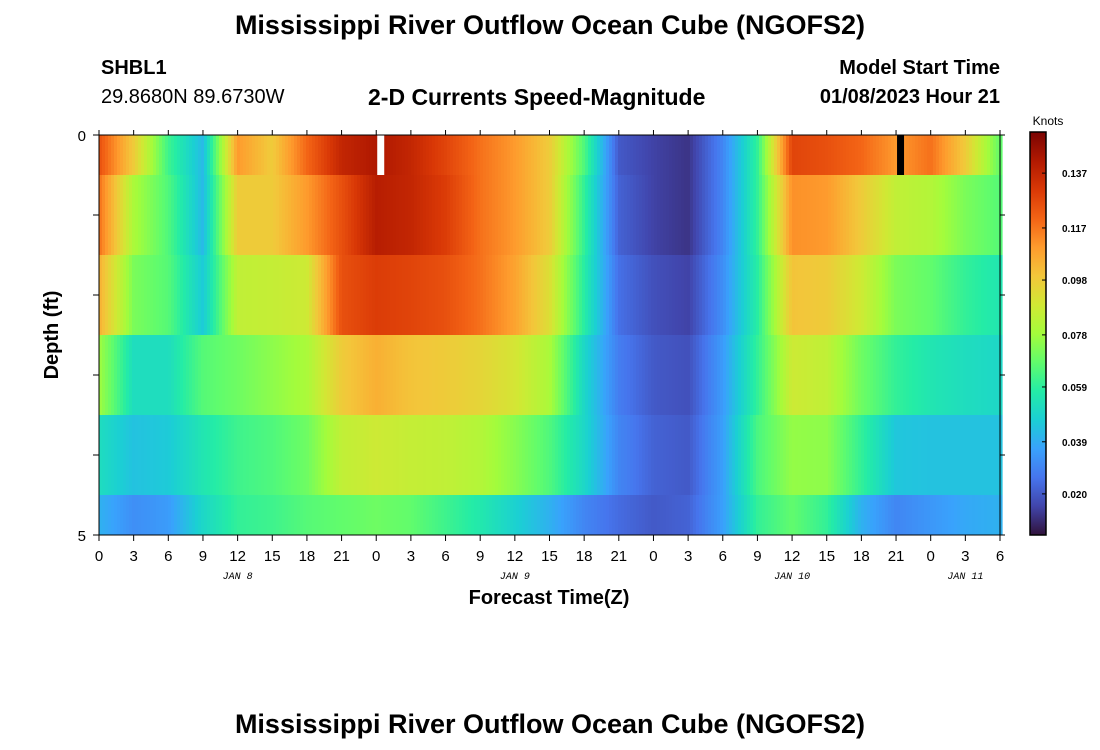 This screenshot has height=750, width=1100. Describe the element at coordinates (618, 556) in the screenshot. I see `x-tick-label: 21` at that location.